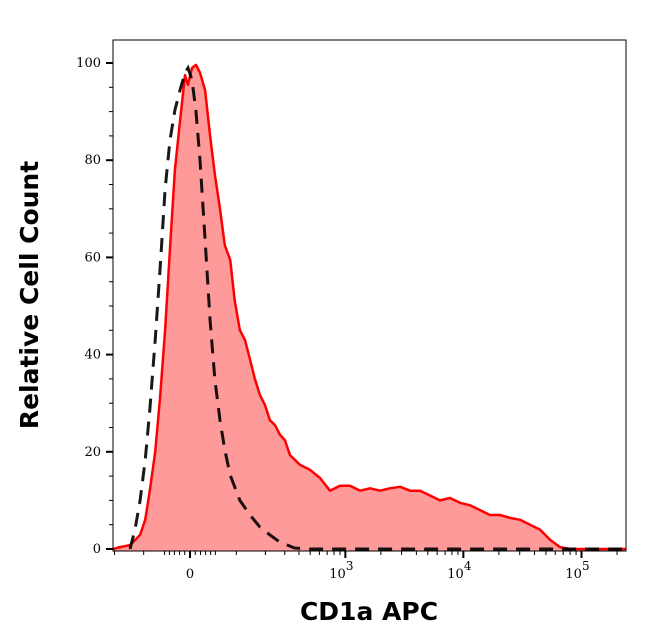 This screenshot has width=646, height=641. What do you see at coordinates (369, 611) in the screenshot?
I see `x-axis-title: CD1a APC` at bounding box center [369, 611].